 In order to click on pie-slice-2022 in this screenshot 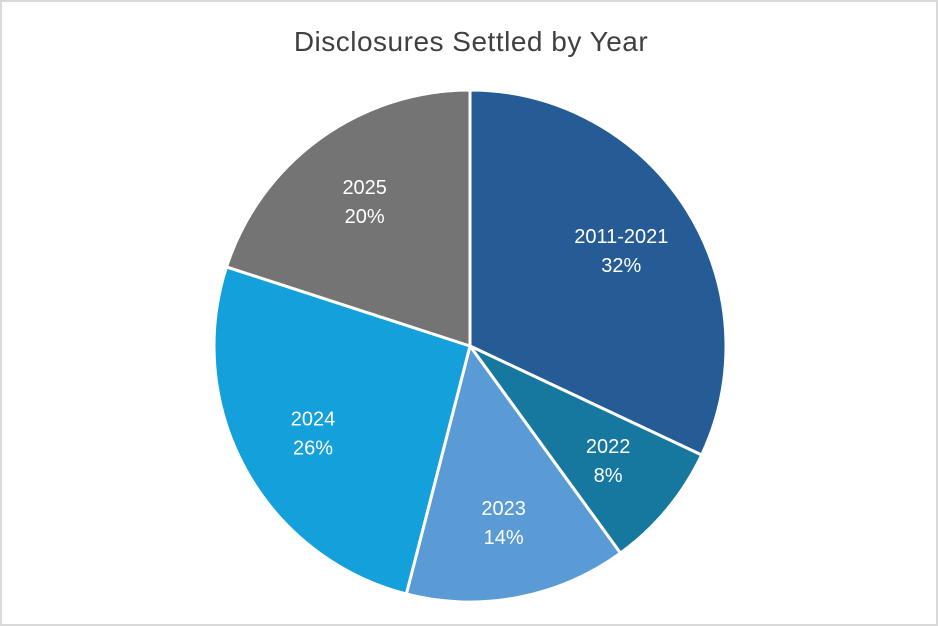, I will do `click(586, 449)`.